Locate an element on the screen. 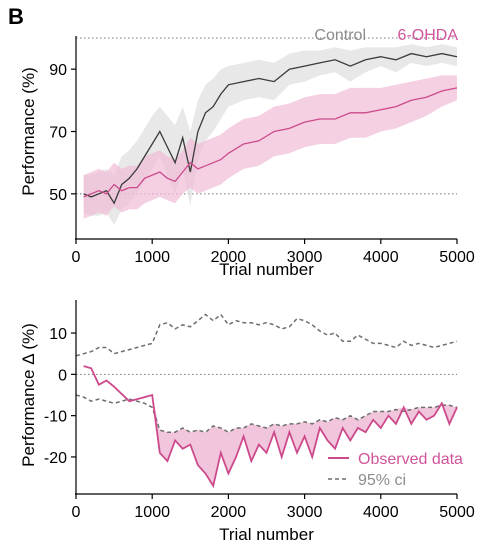  y-tick-label--10: -10 is located at coordinates (55, 417).